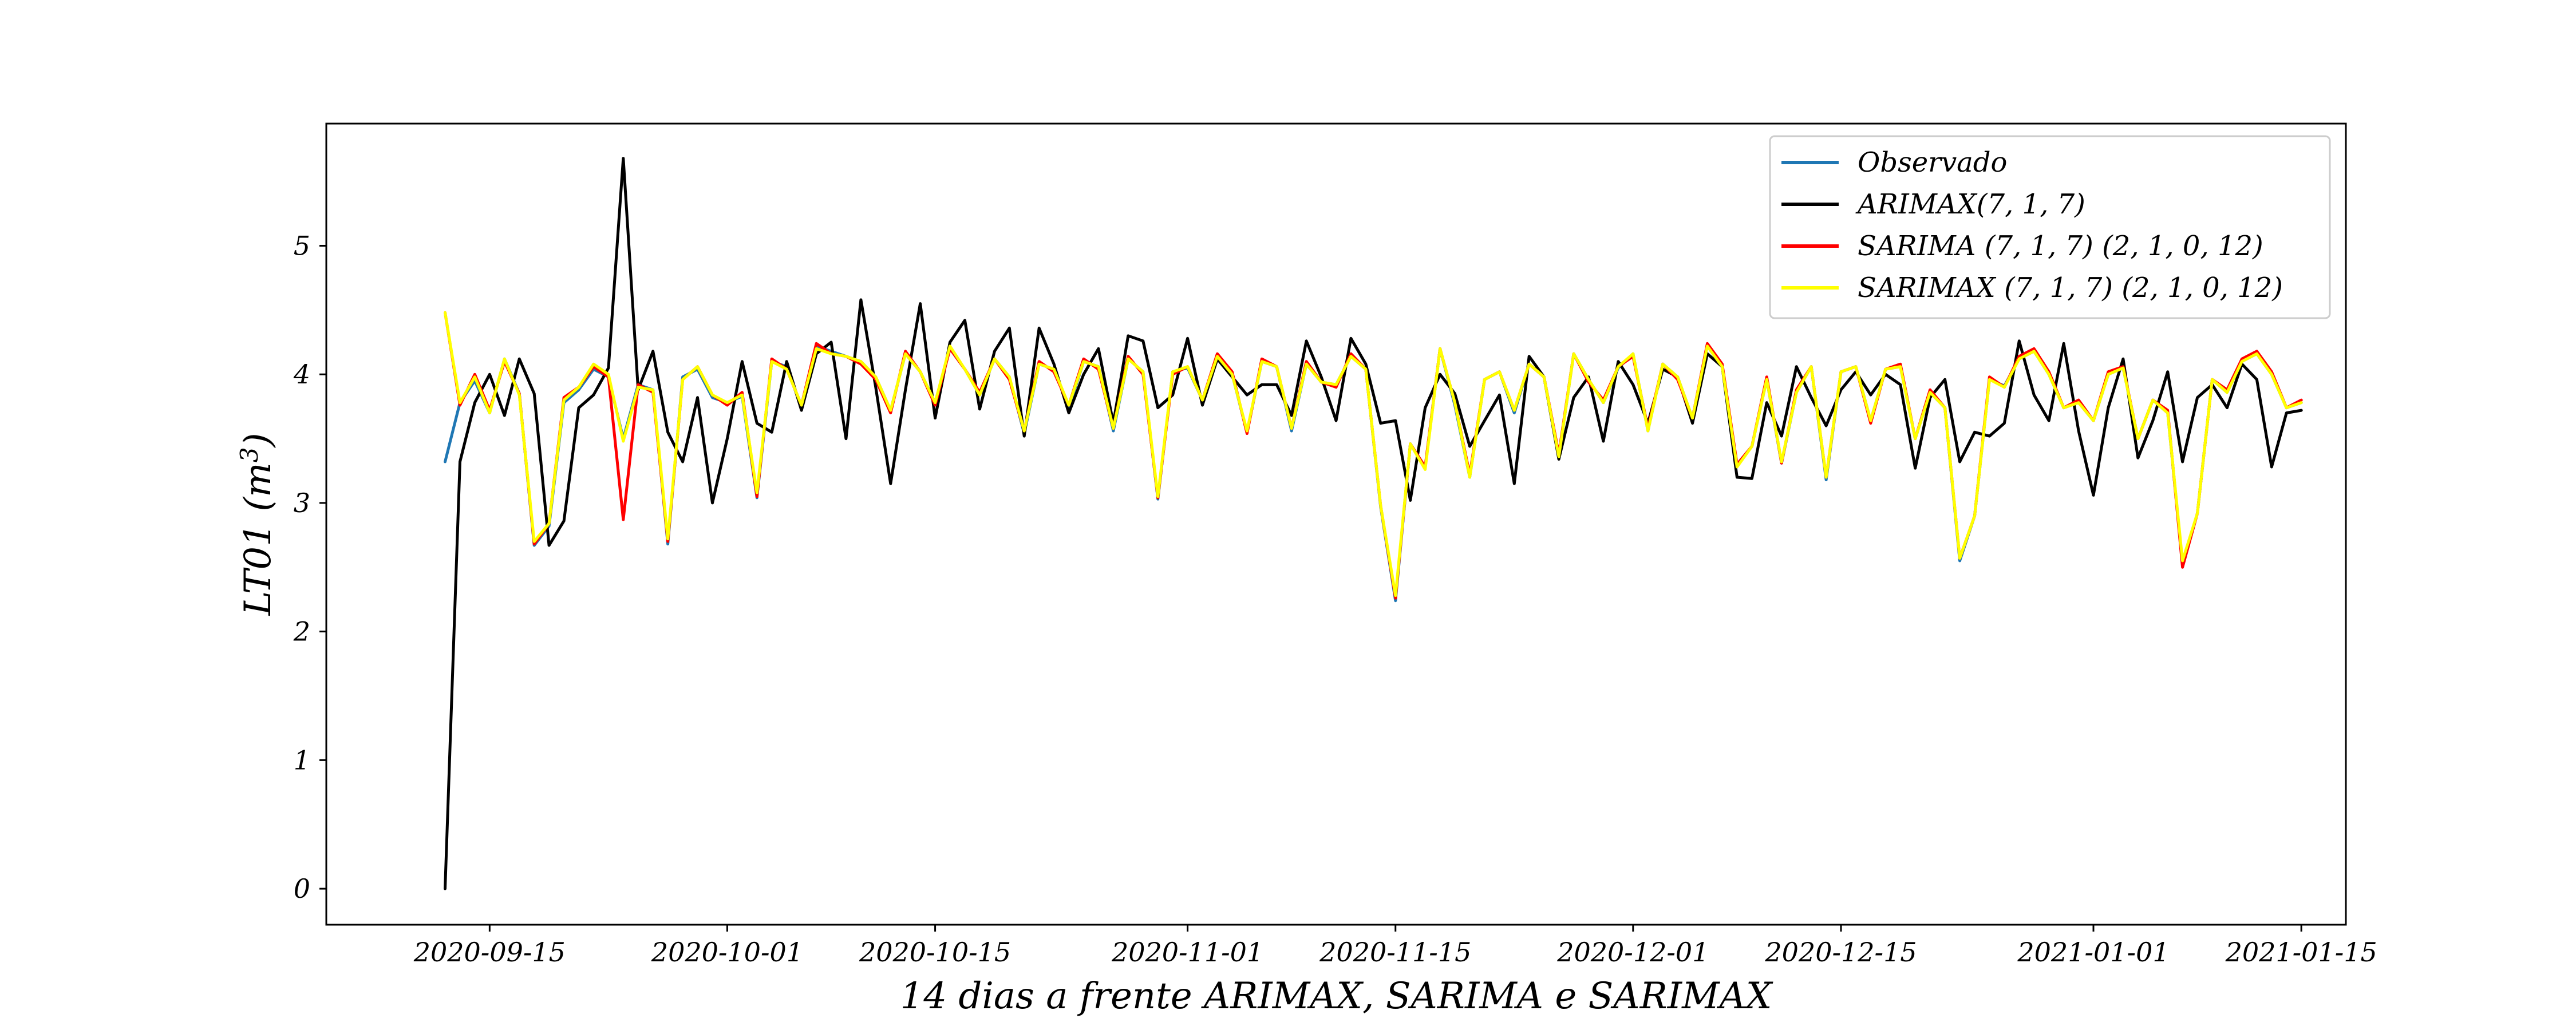 Image resolution: width=2576 pixels, height=1030 pixels. I want to click on y-tick-label-3: 3, so click(302, 503).